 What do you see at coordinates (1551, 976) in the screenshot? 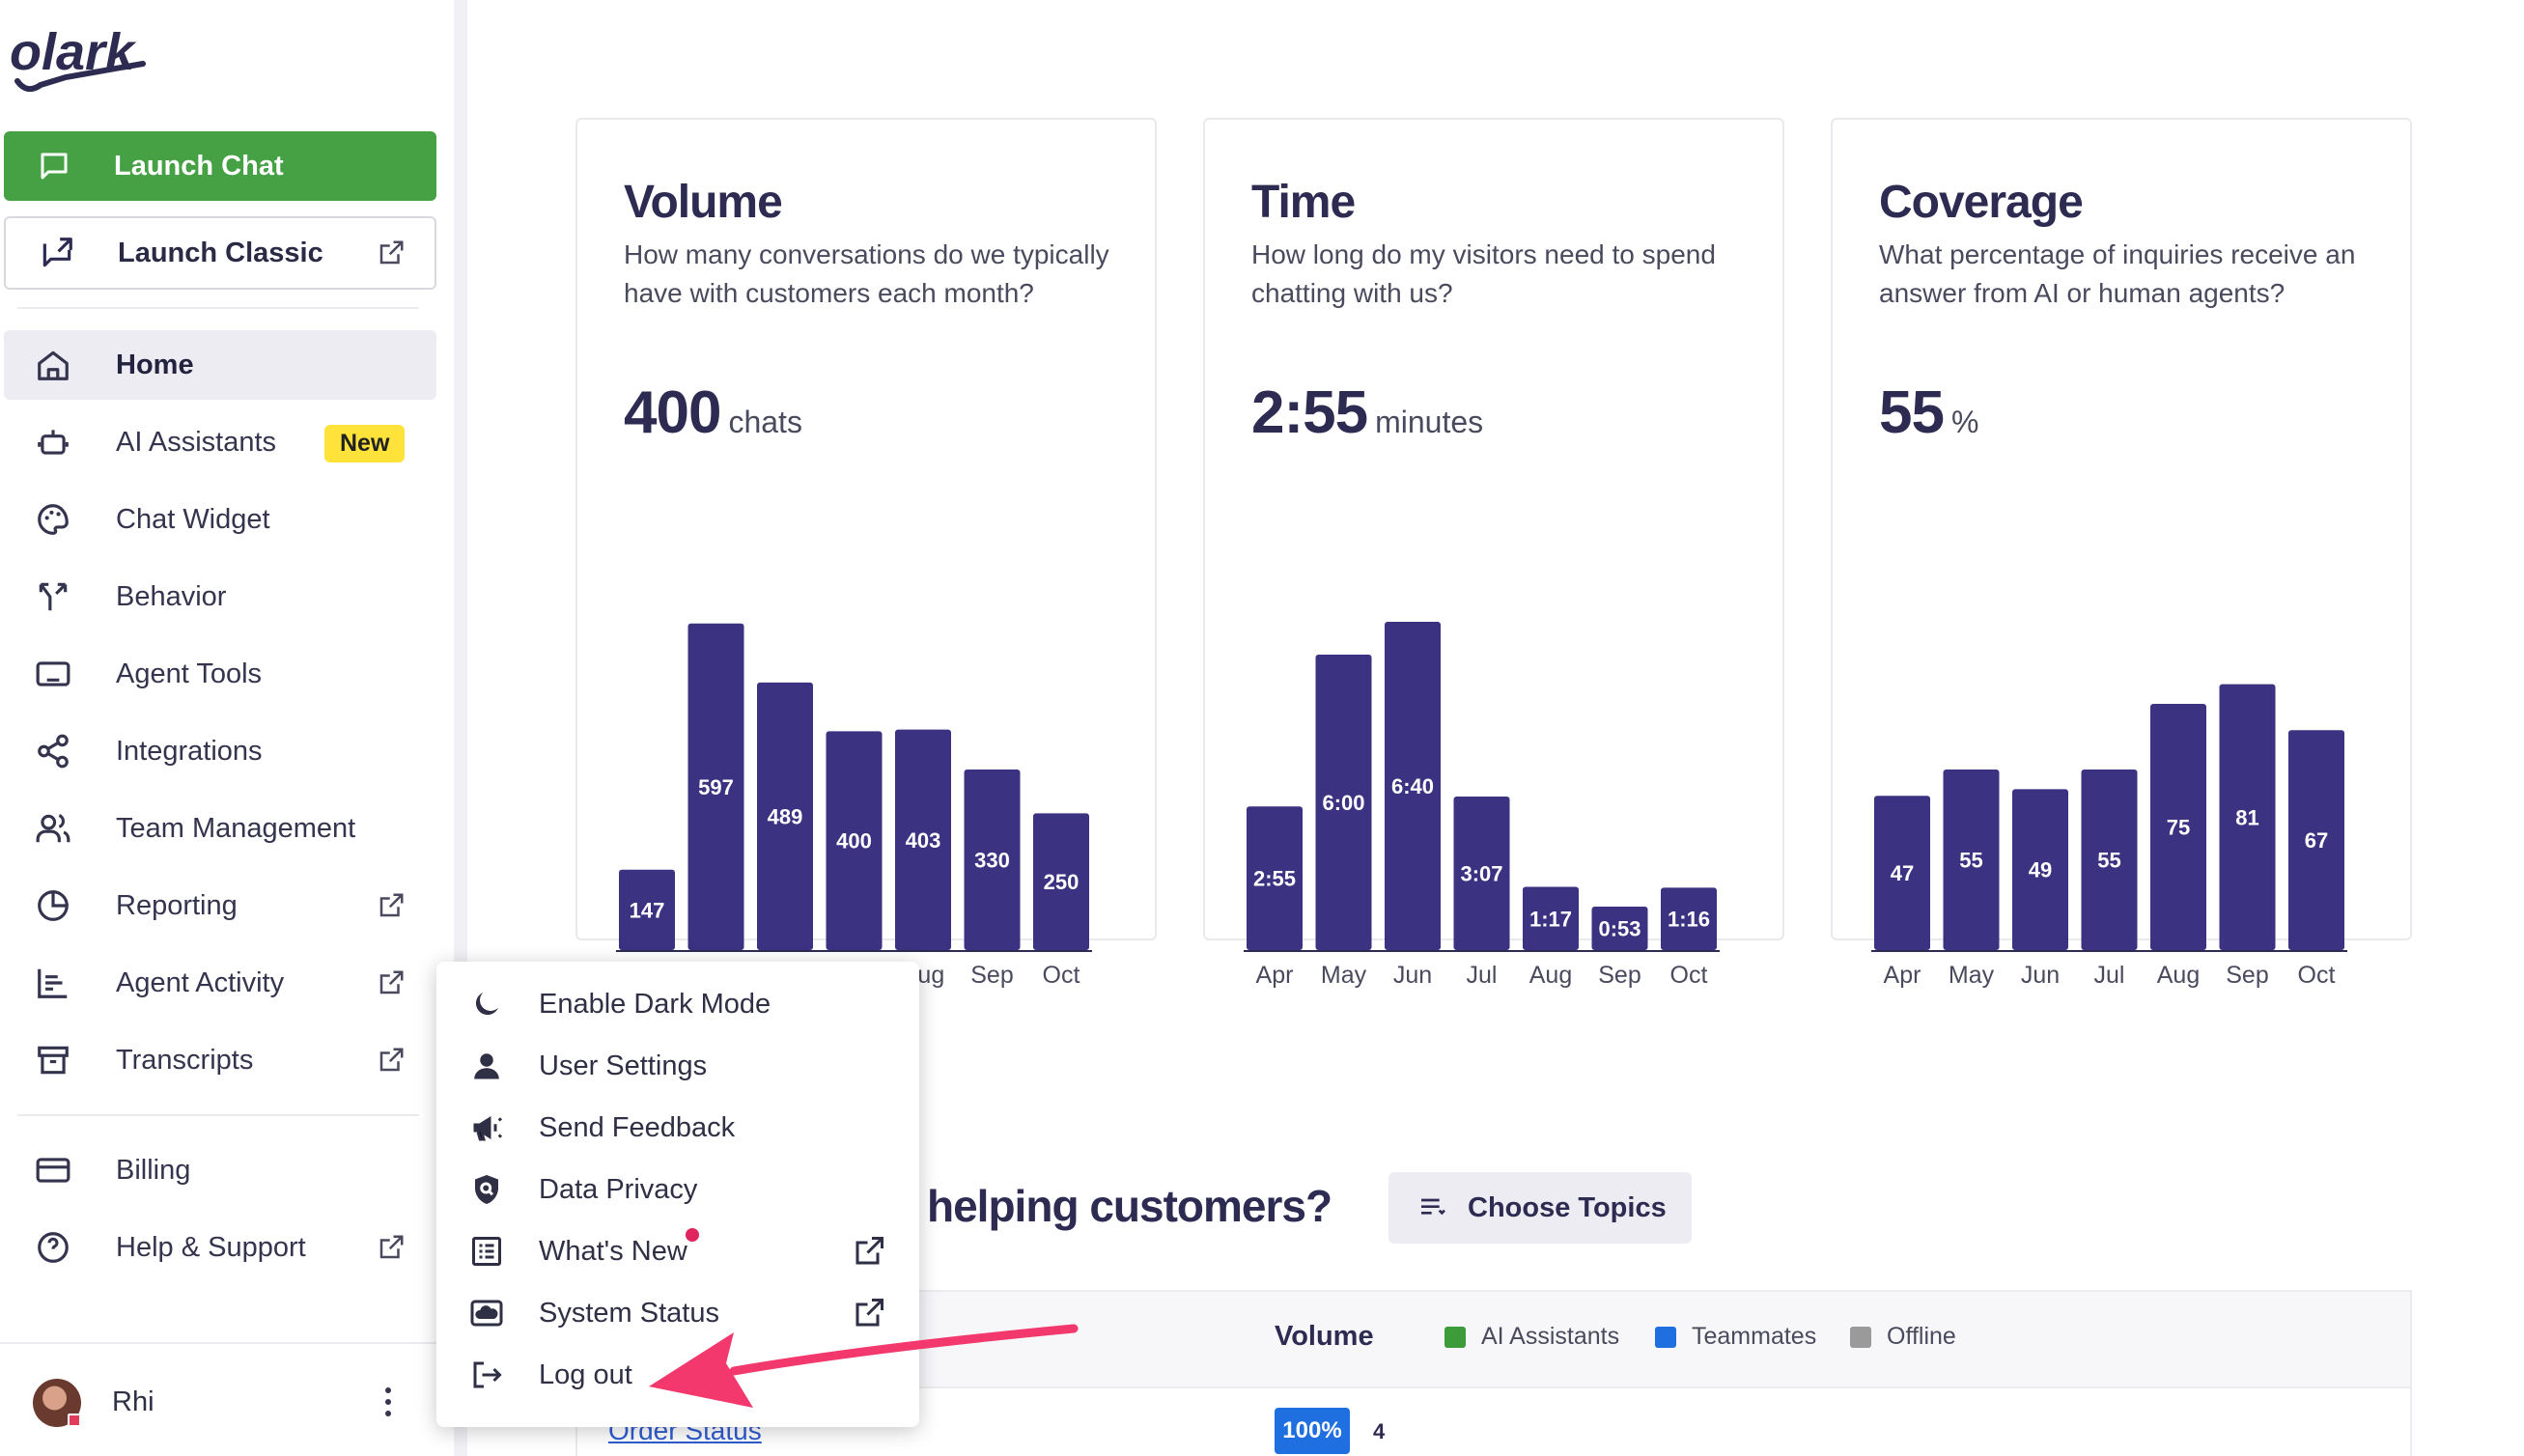
I see `x-tick-label: Aug` at bounding box center [1551, 976].